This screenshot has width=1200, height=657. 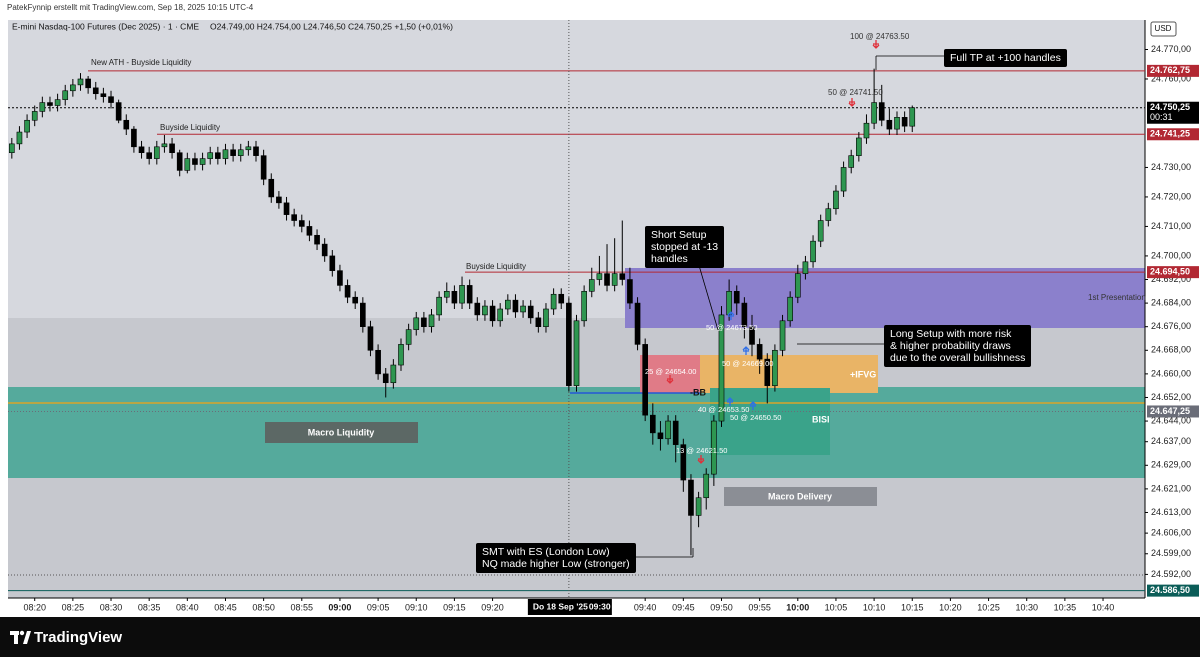 I want to click on y-tick-label: 24.684,00, so click(x=1171, y=302).